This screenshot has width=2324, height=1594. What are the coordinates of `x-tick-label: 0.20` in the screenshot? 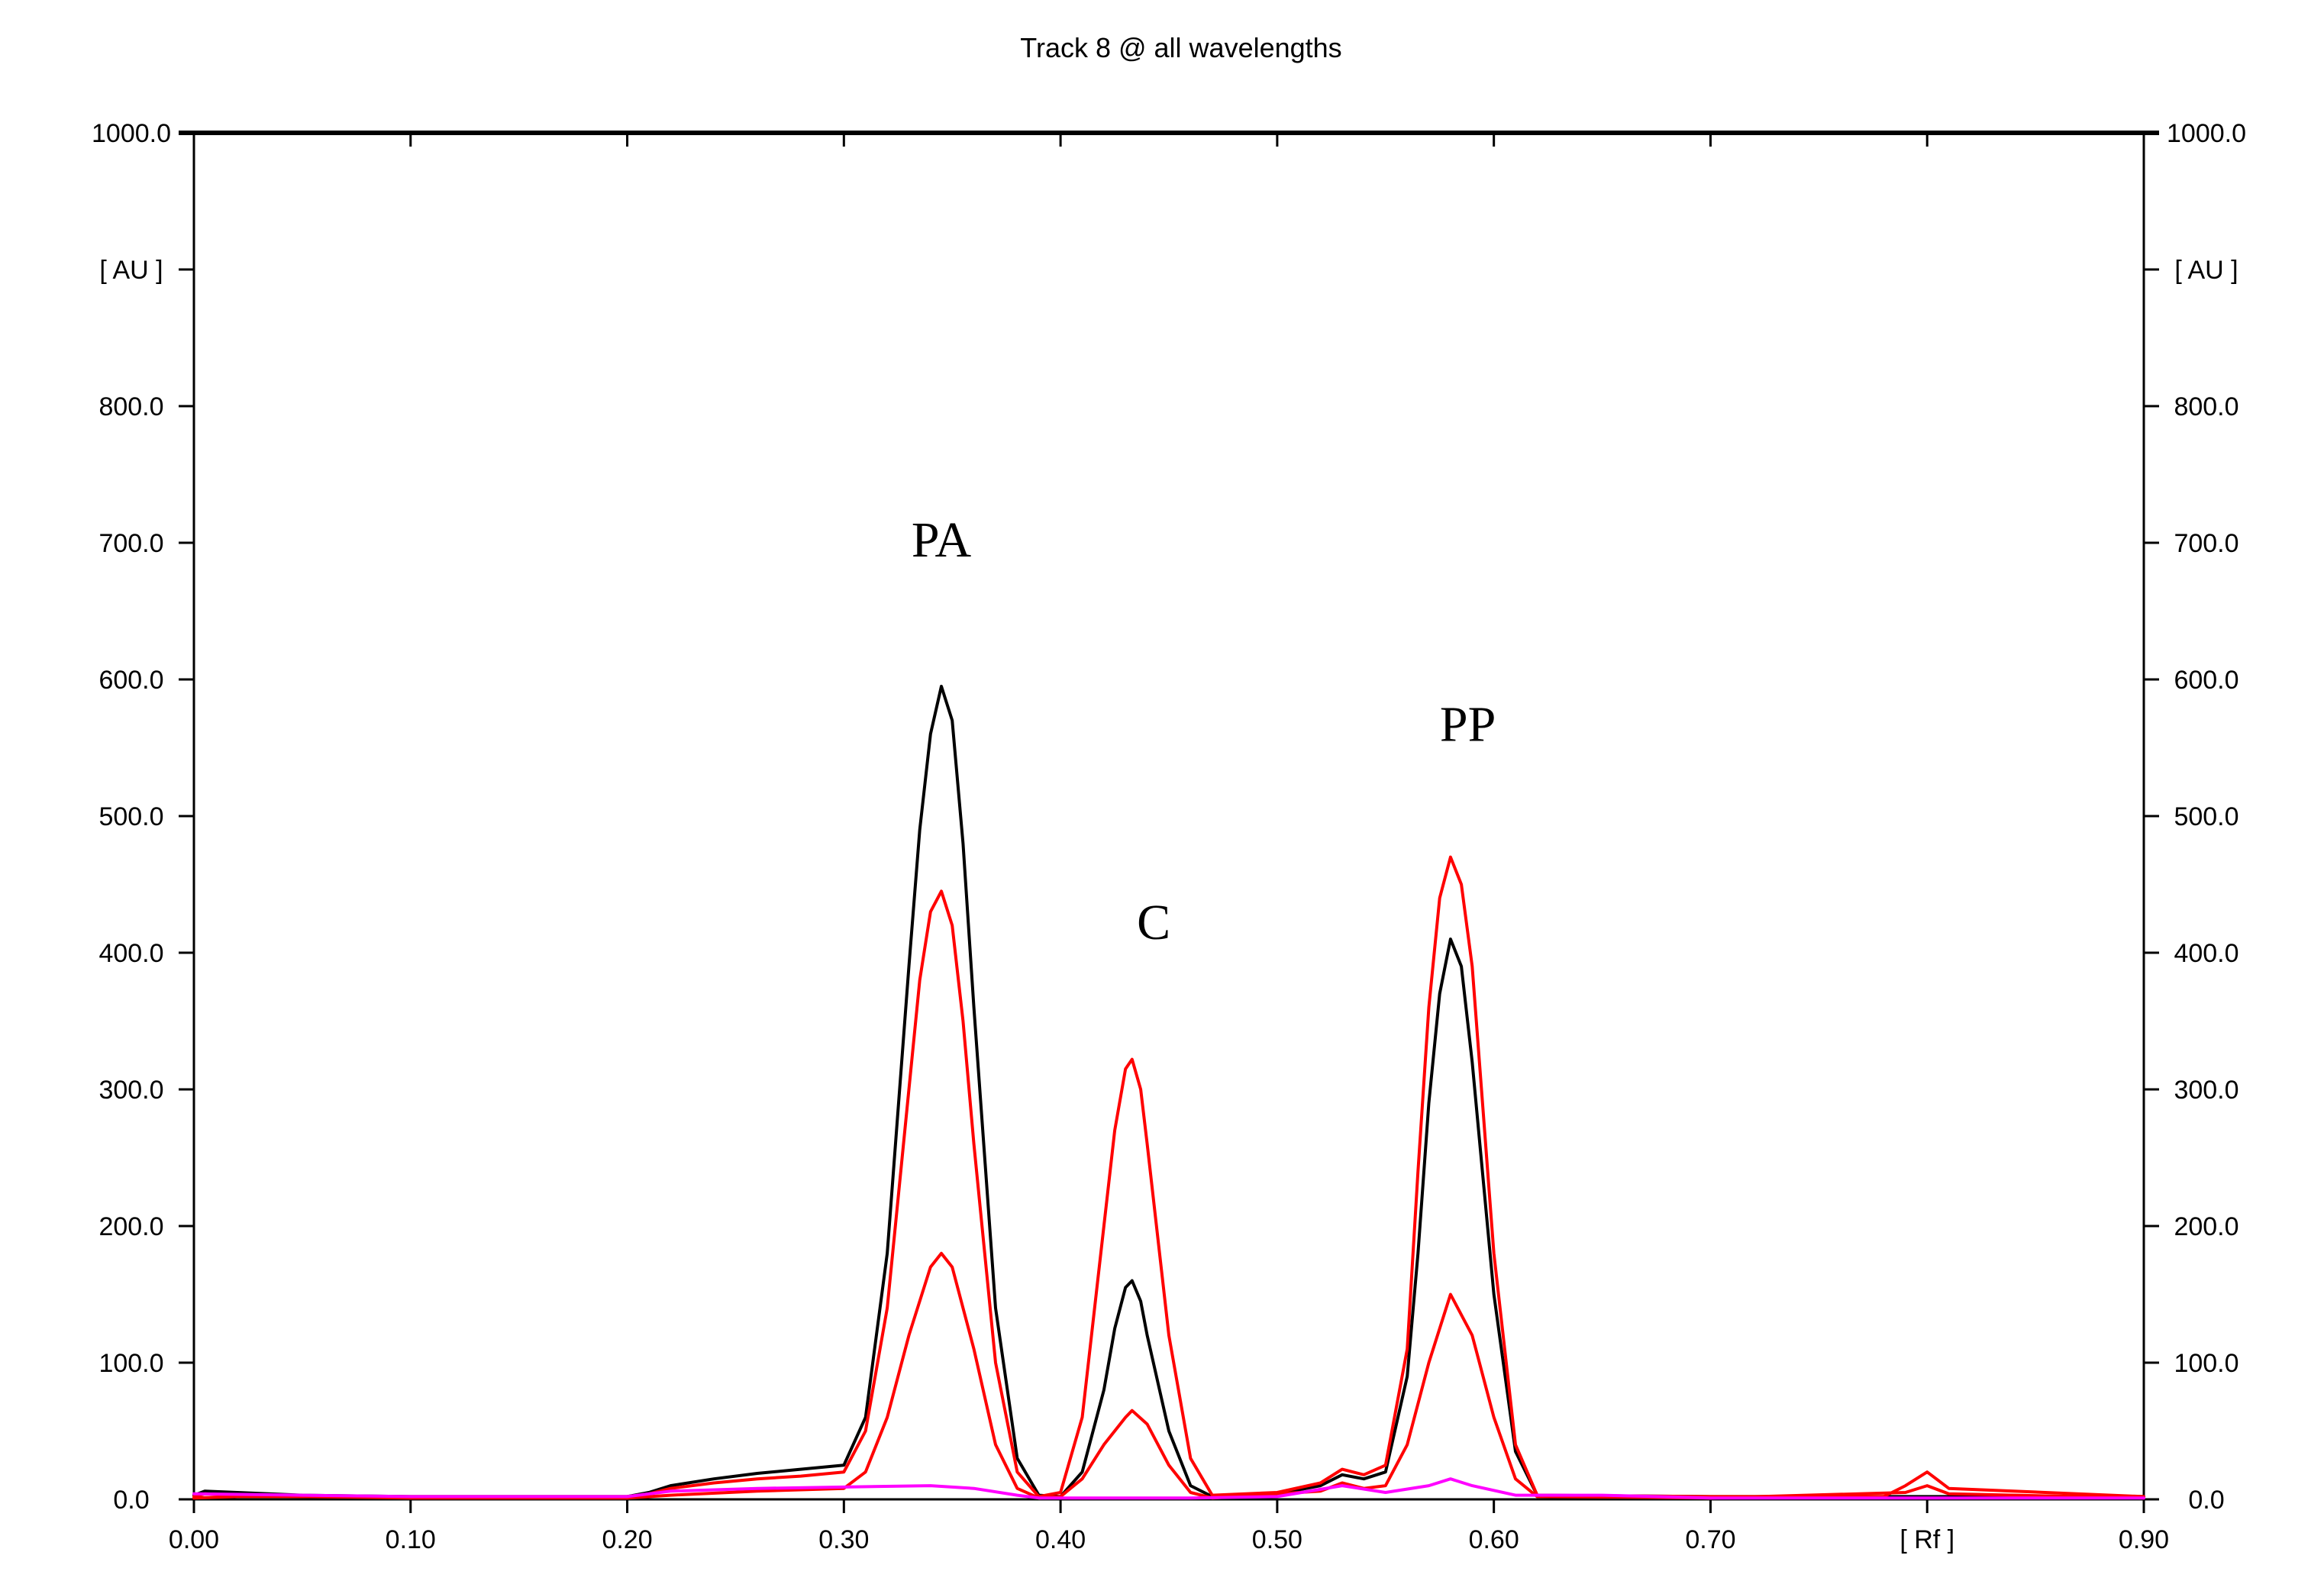 It's located at (627, 1539).